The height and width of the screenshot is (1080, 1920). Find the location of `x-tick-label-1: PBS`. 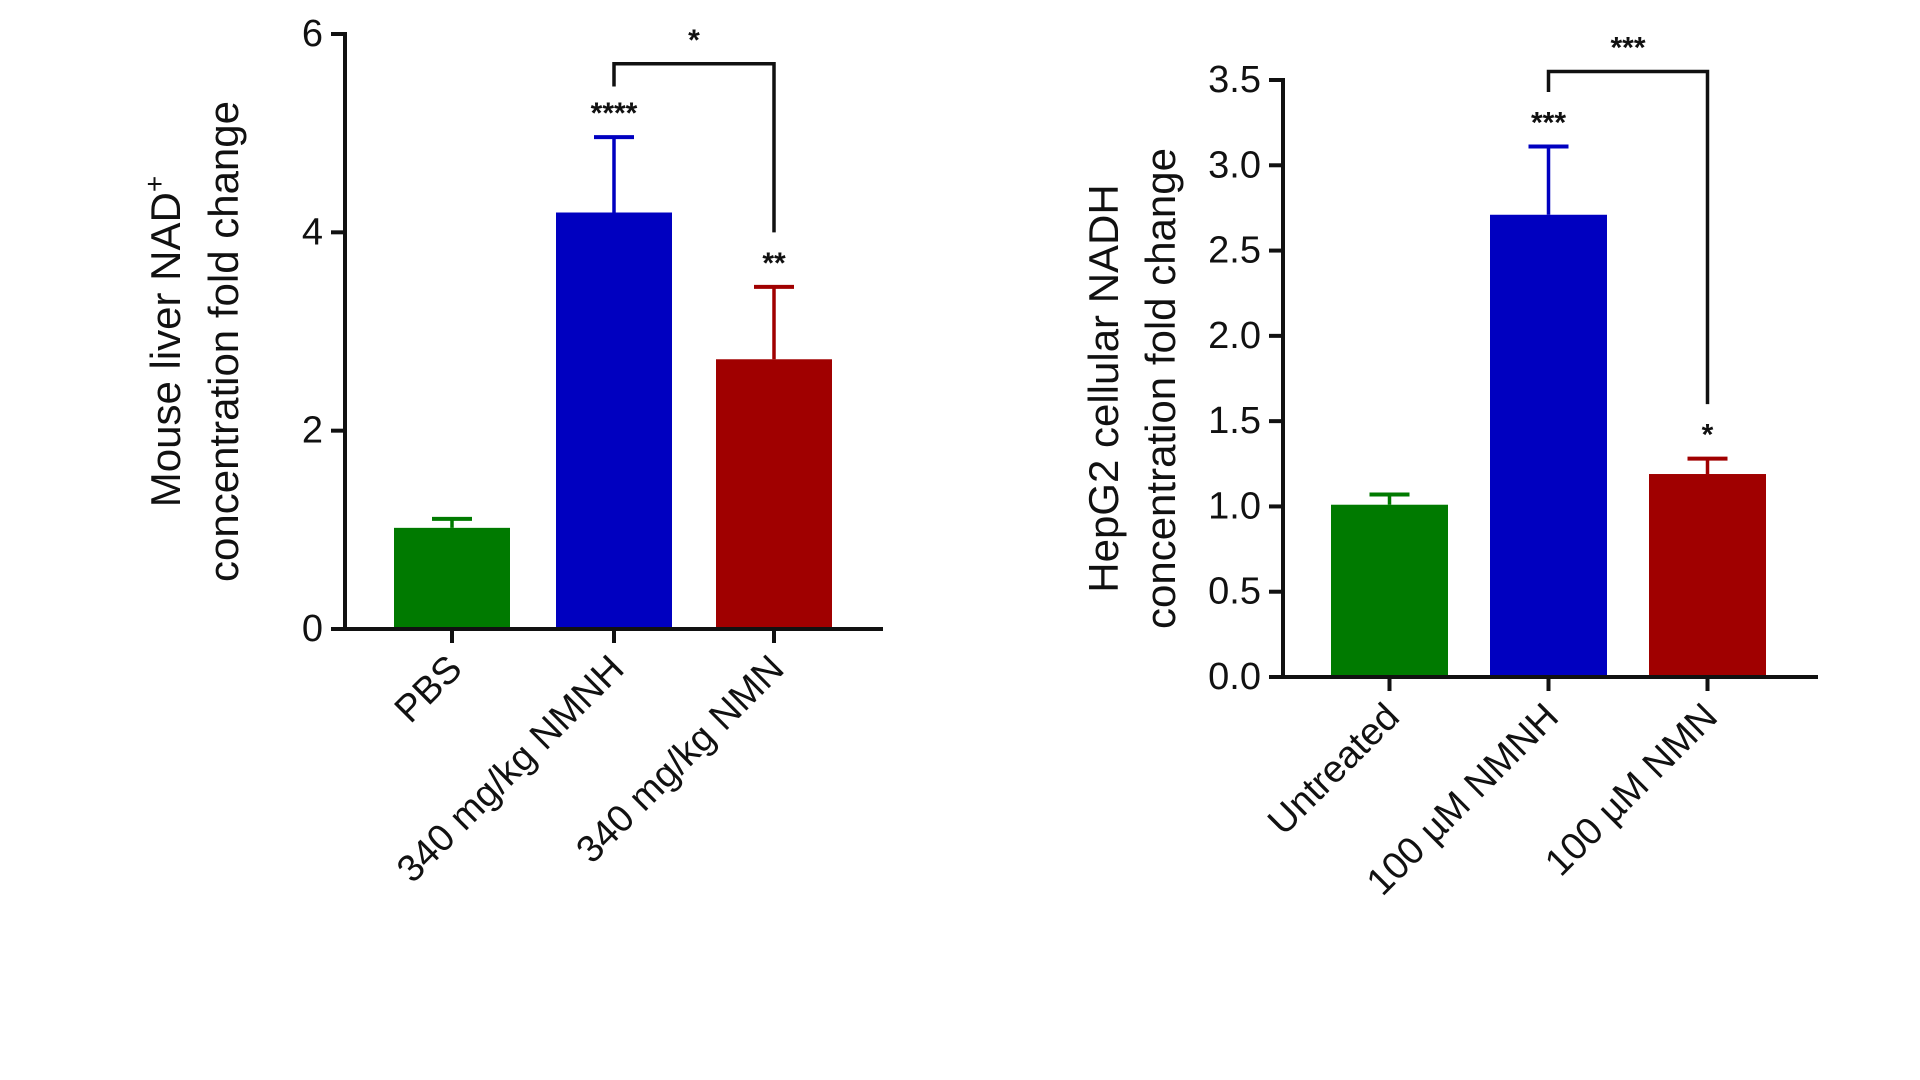

x-tick-label-1: PBS is located at coordinates (428, 689).